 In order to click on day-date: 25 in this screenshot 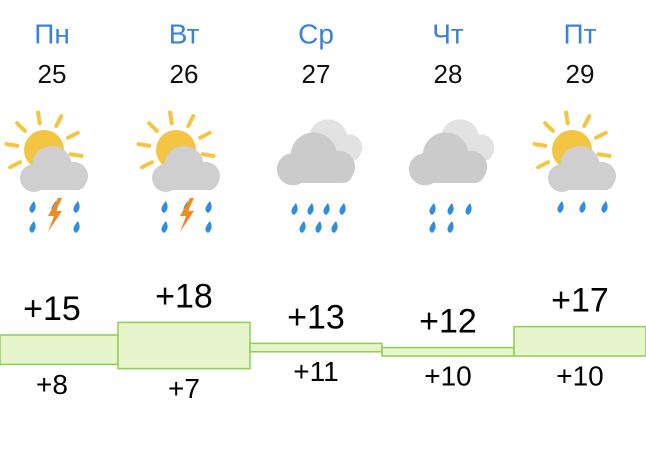, I will do `click(52, 74)`.